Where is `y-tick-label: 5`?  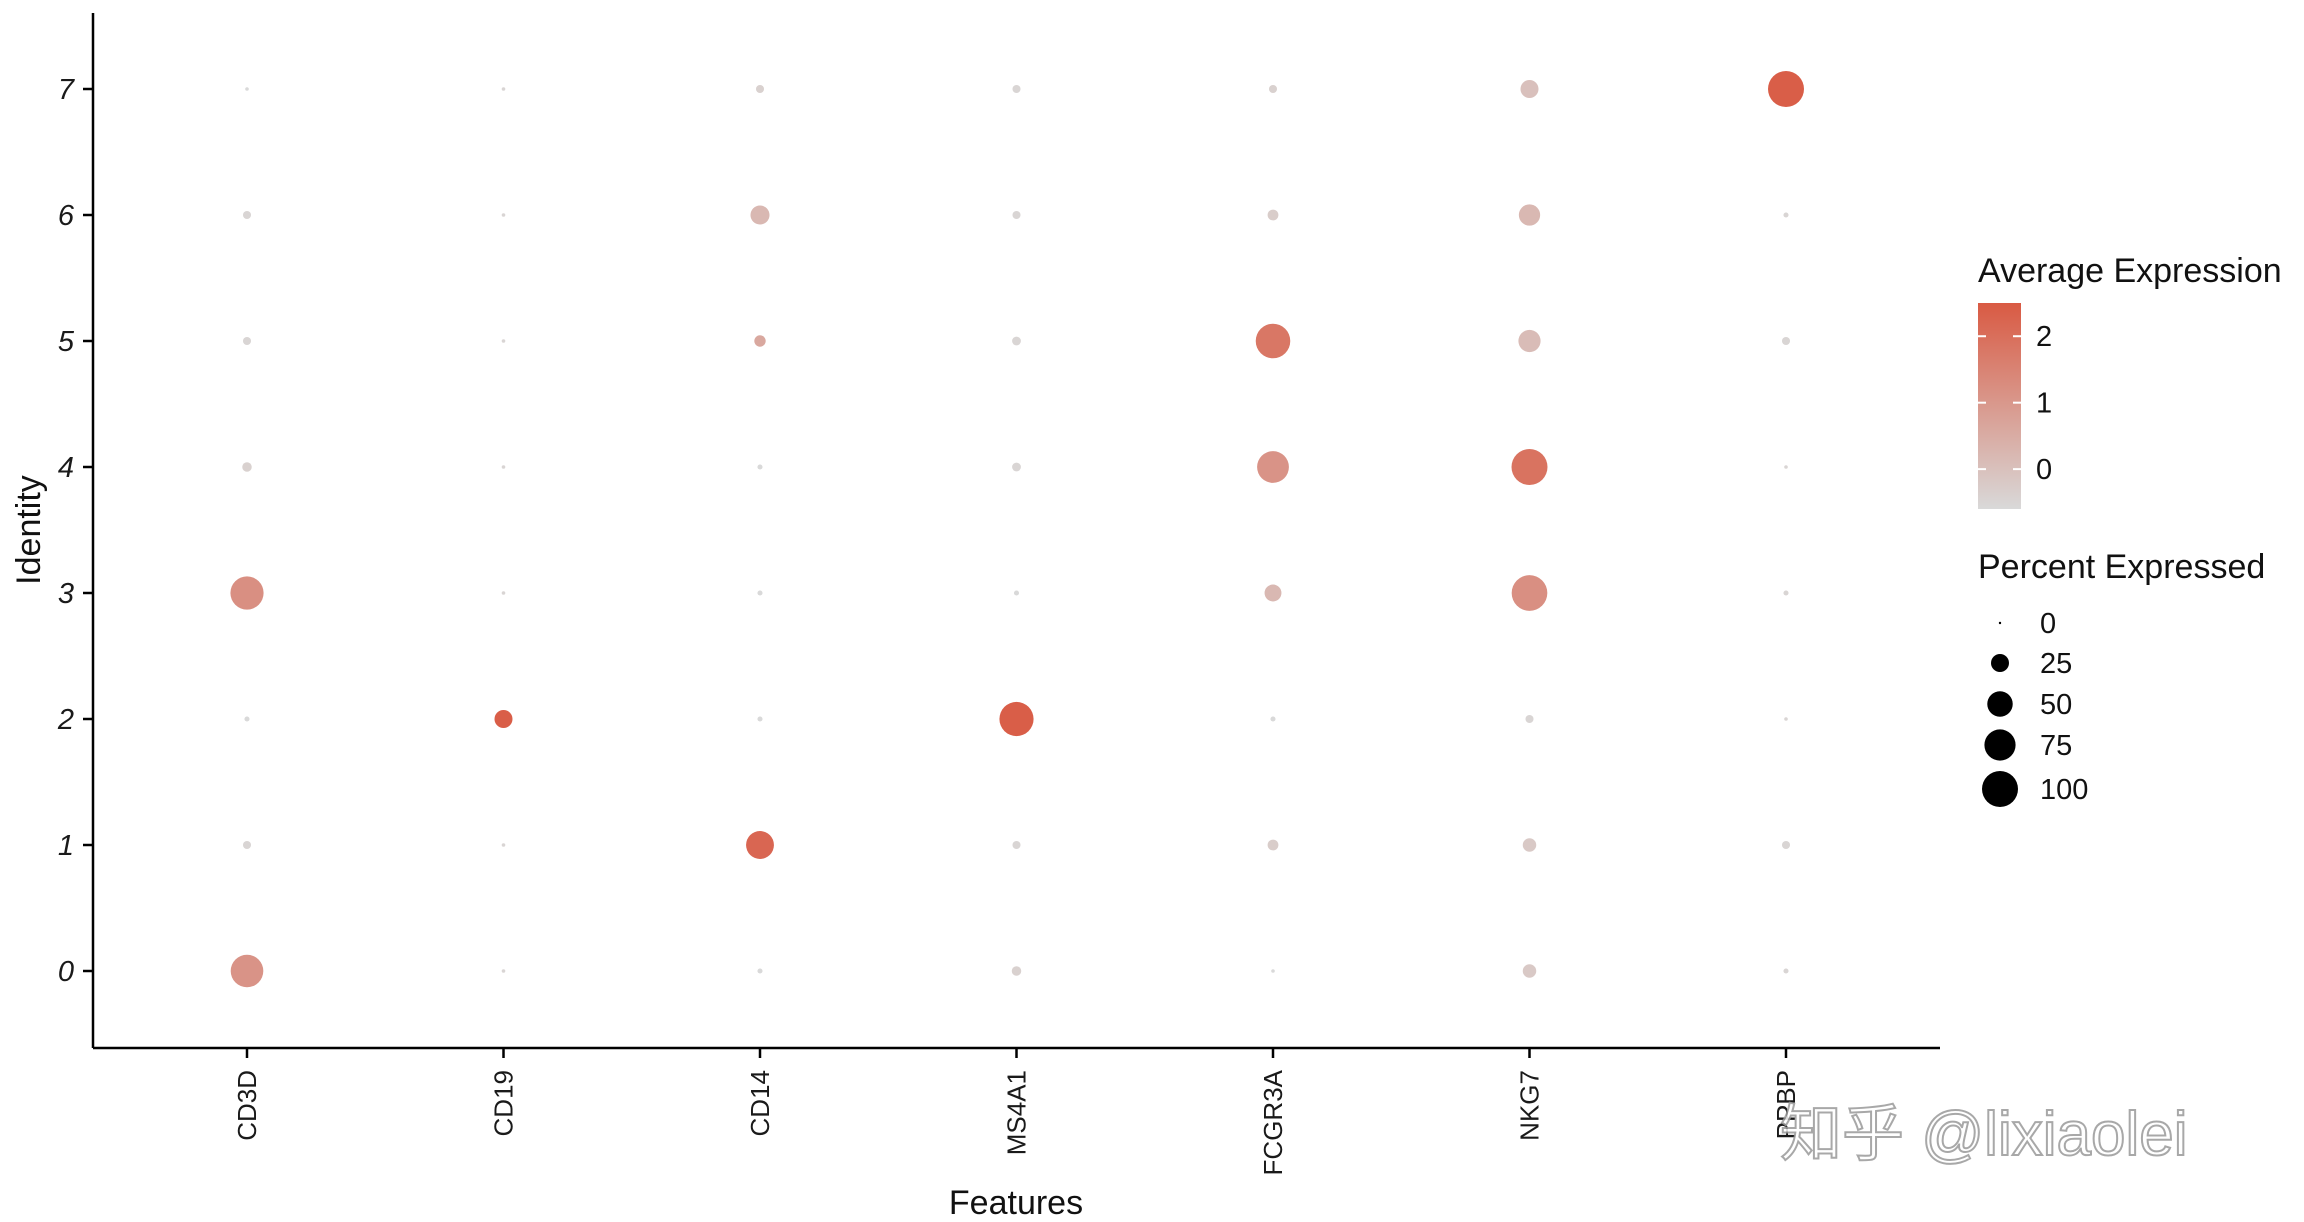 y-tick-label: 5 is located at coordinates (66, 342).